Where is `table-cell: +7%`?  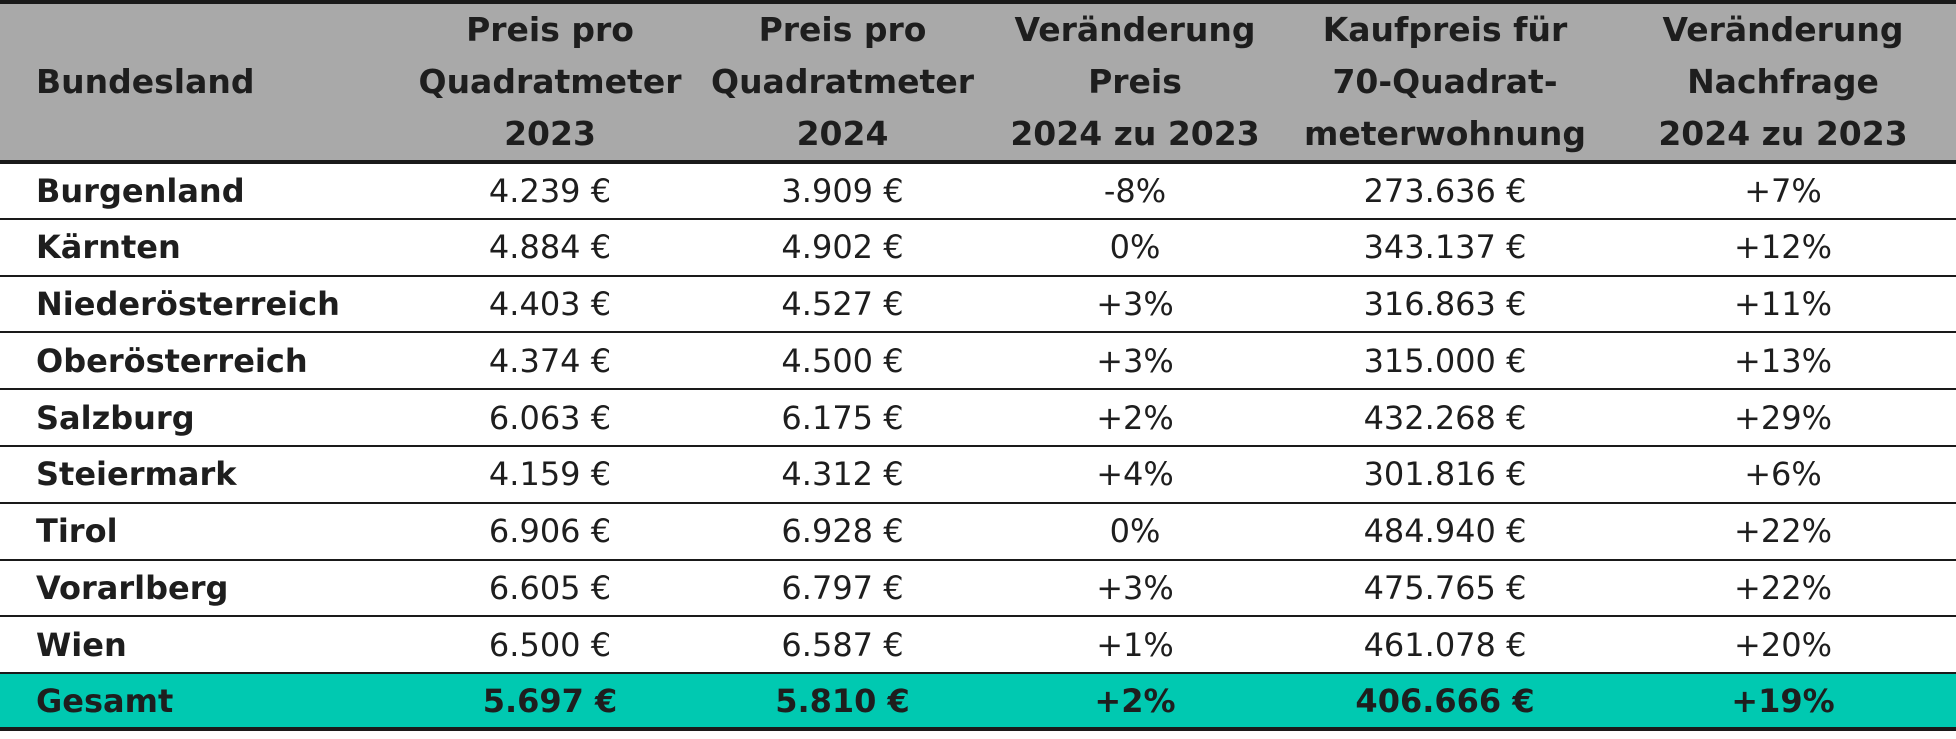
table-cell: +7% is located at coordinates (1783, 191).